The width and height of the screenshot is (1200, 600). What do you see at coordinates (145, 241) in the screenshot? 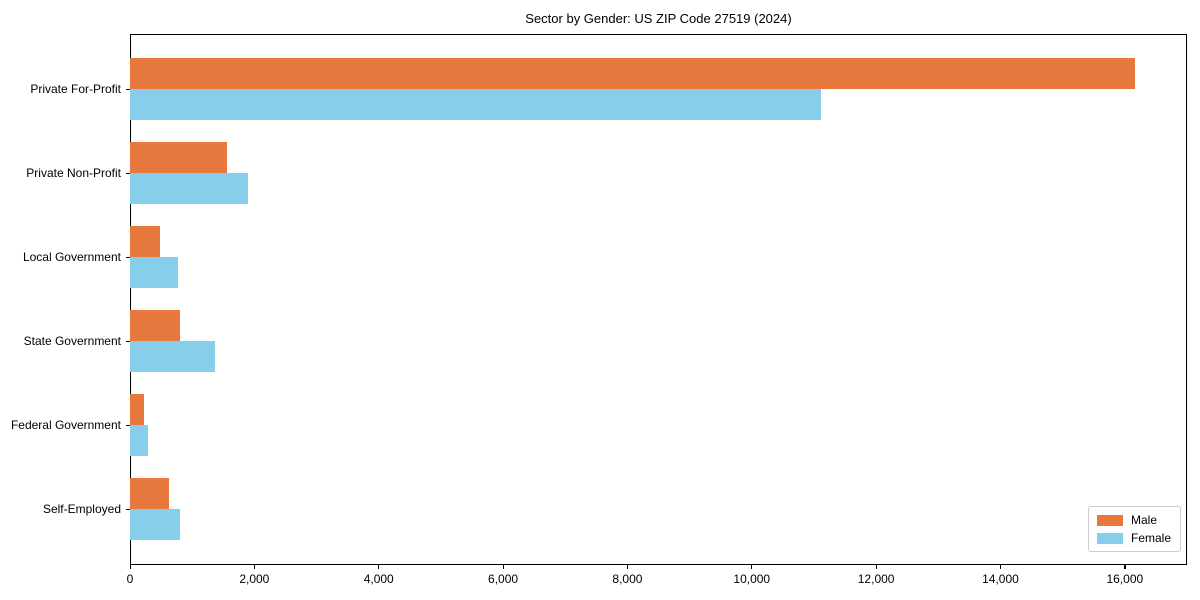
I see `bar-male-local-government` at bounding box center [145, 241].